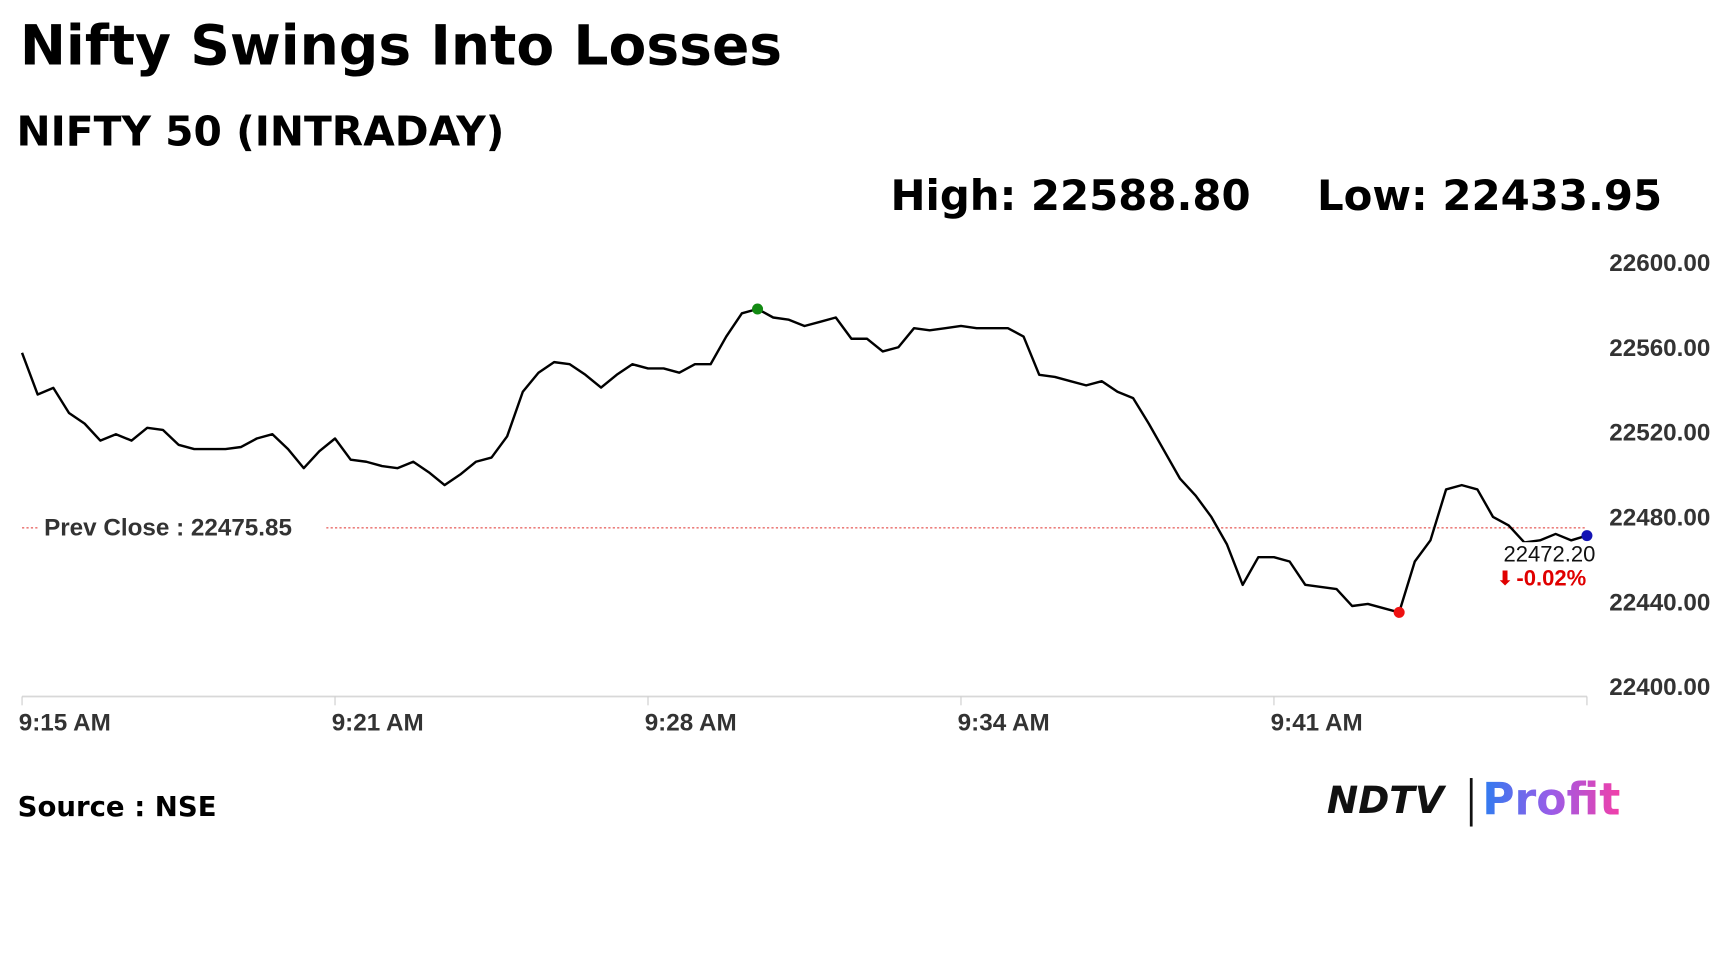 The image size is (1728, 972). What do you see at coordinates (1550, 553) in the screenshot?
I see `last-label: 22472.20` at bounding box center [1550, 553].